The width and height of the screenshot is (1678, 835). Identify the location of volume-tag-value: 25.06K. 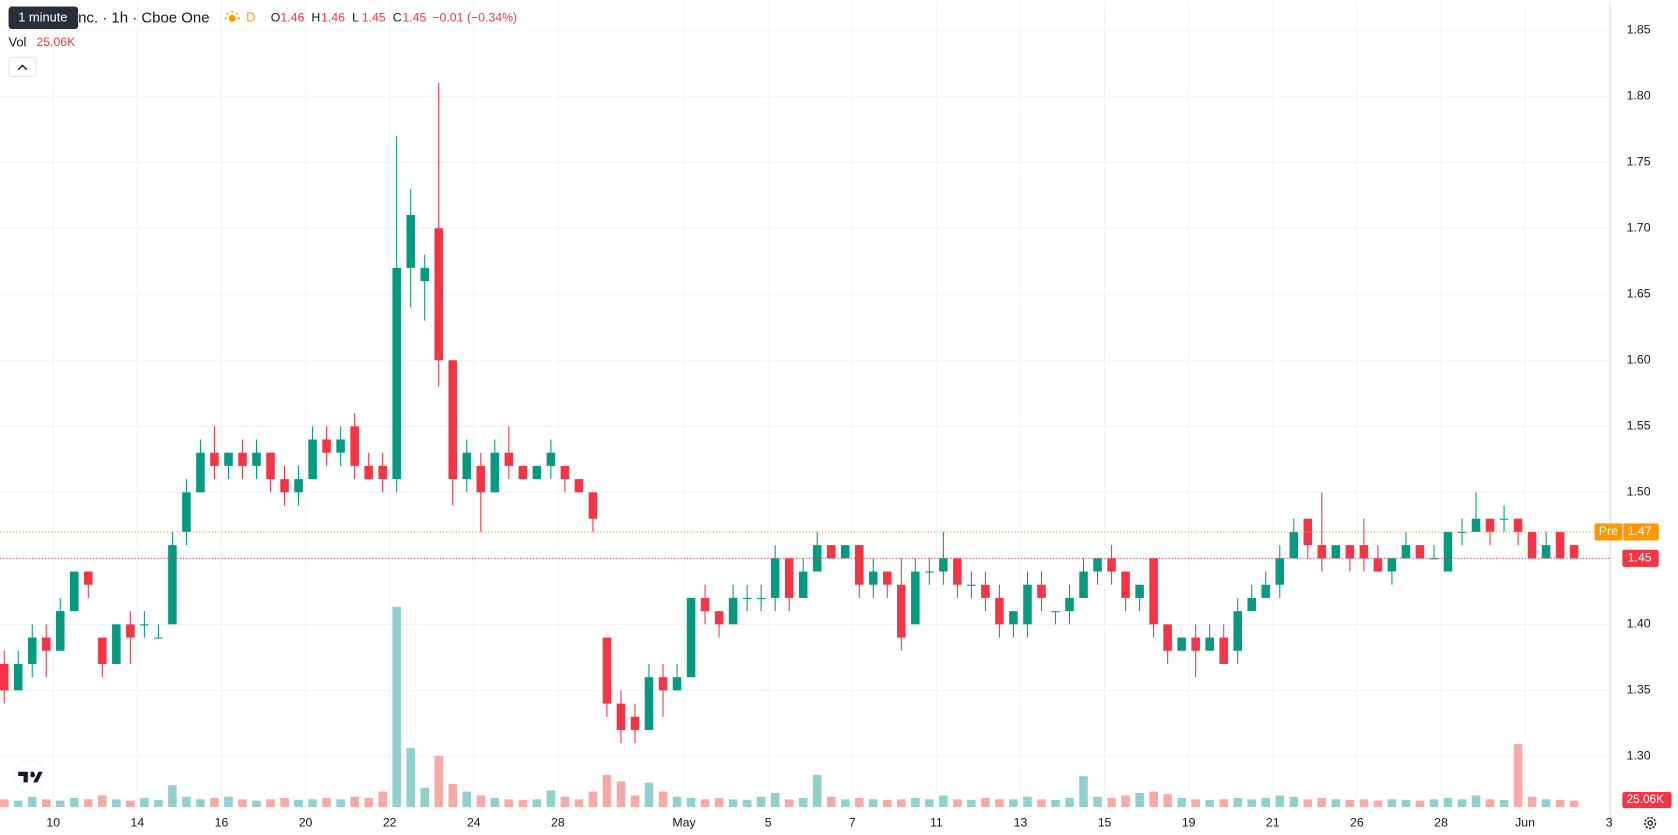
(1645, 799).